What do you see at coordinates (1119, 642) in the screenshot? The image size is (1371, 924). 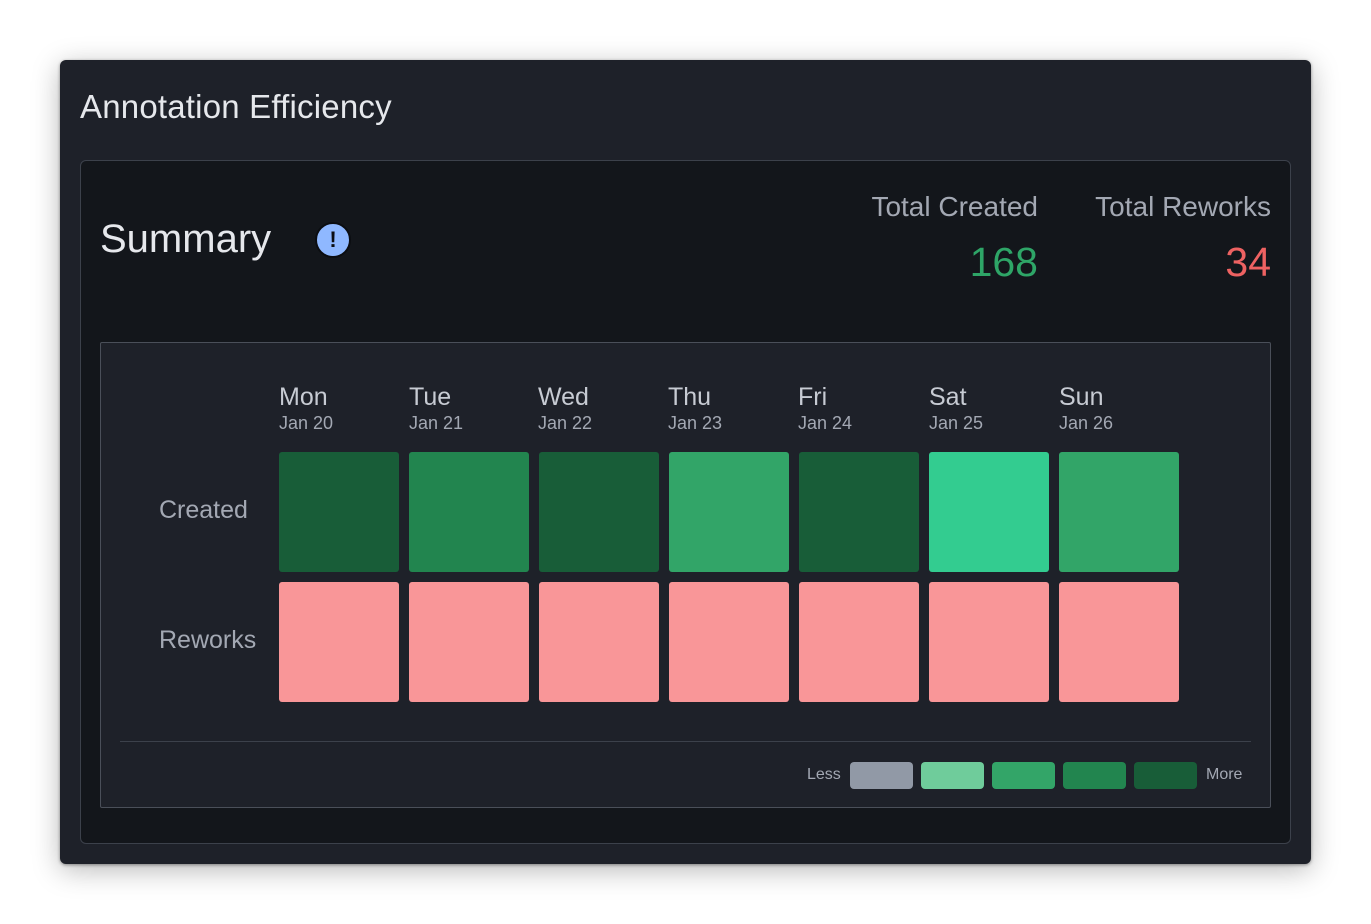 I see `heatmap-cell-reworks-sun` at bounding box center [1119, 642].